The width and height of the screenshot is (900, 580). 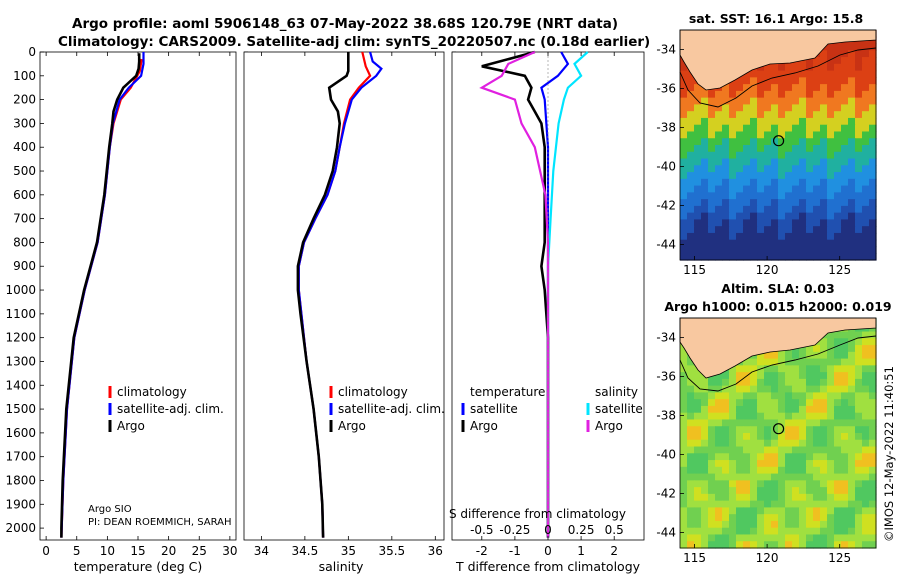 What do you see at coordinates (481, 530) in the screenshot?
I see `s-diff-tick-label: -0.5` at bounding box center [481, 530].